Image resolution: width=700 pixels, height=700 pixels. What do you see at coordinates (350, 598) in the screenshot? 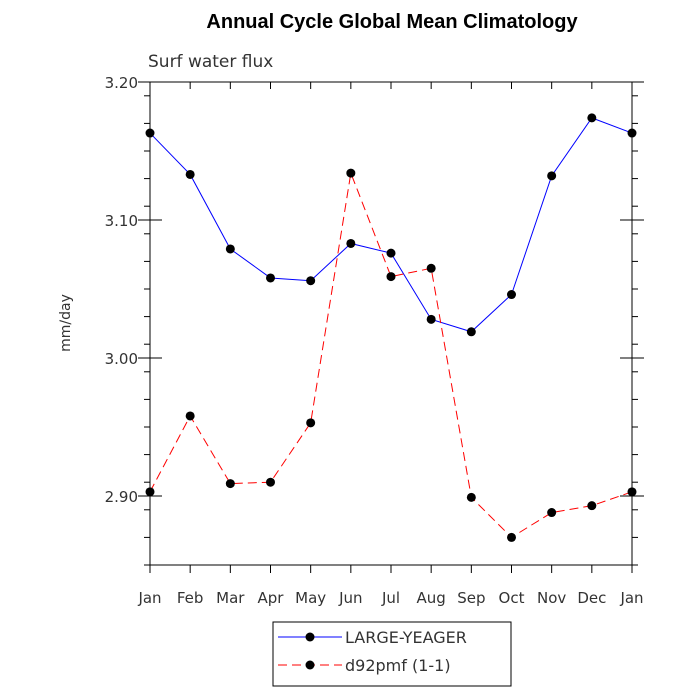
I see `x-tick-label: Jun` at bounding box center [350, 598].